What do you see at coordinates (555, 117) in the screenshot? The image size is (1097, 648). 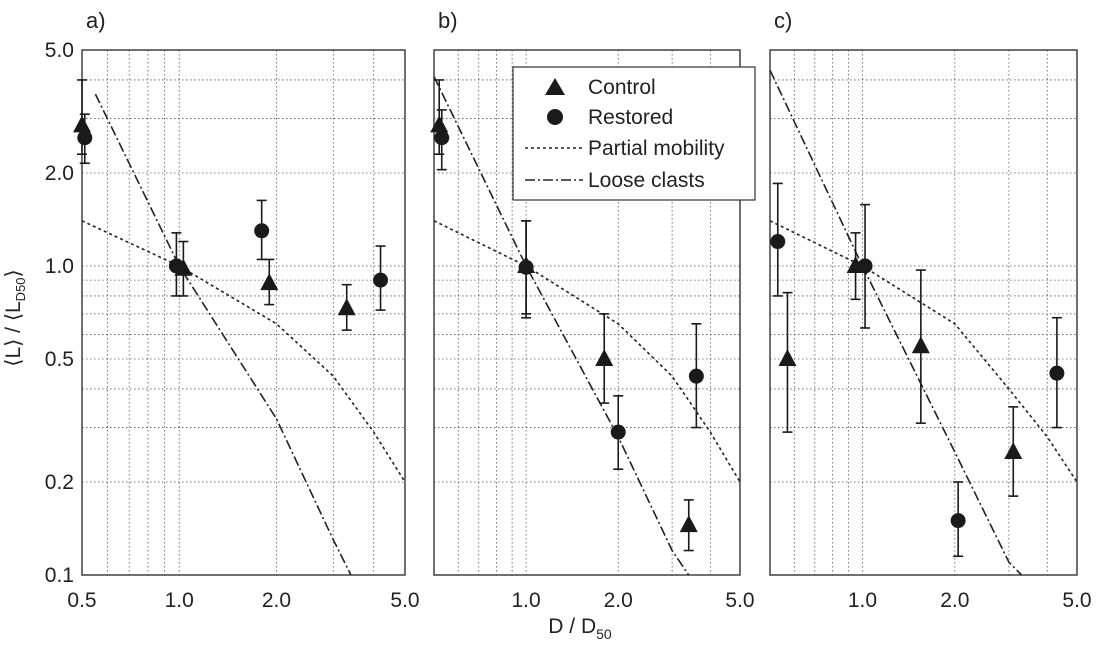 I see `legend-restored-marker` at bounding box center [555, 117].